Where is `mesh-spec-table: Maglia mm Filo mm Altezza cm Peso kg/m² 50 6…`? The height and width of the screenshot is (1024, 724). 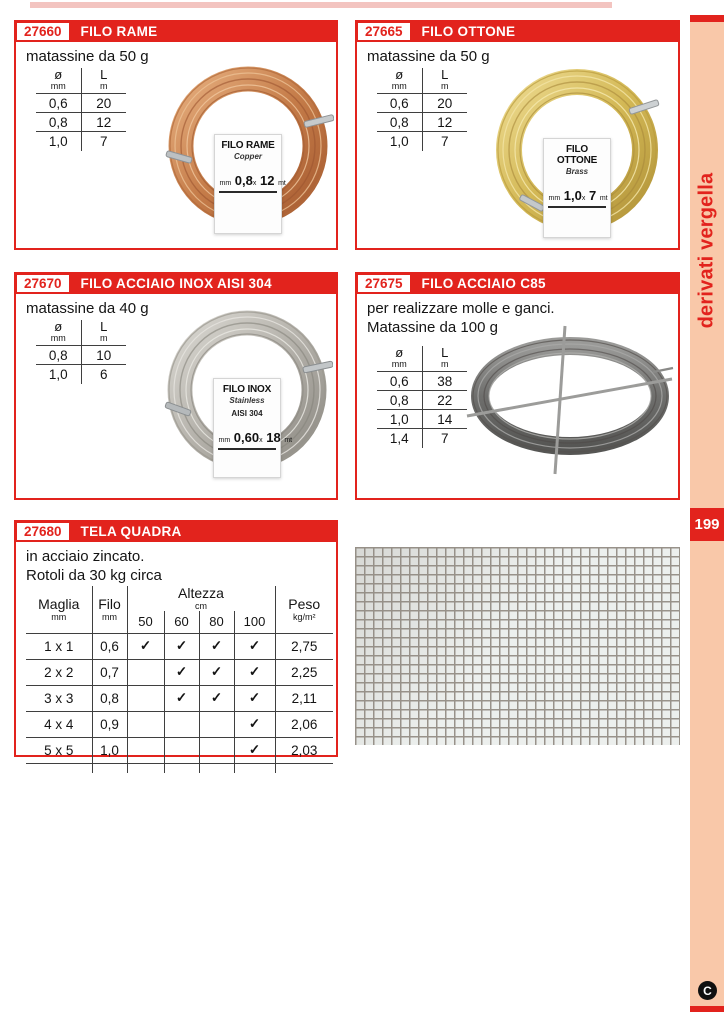
mesh-spec-table: Maglia mm Filo mm Altezza cm Peso kg/m² 50 6… is located at coordinates (179, 679).